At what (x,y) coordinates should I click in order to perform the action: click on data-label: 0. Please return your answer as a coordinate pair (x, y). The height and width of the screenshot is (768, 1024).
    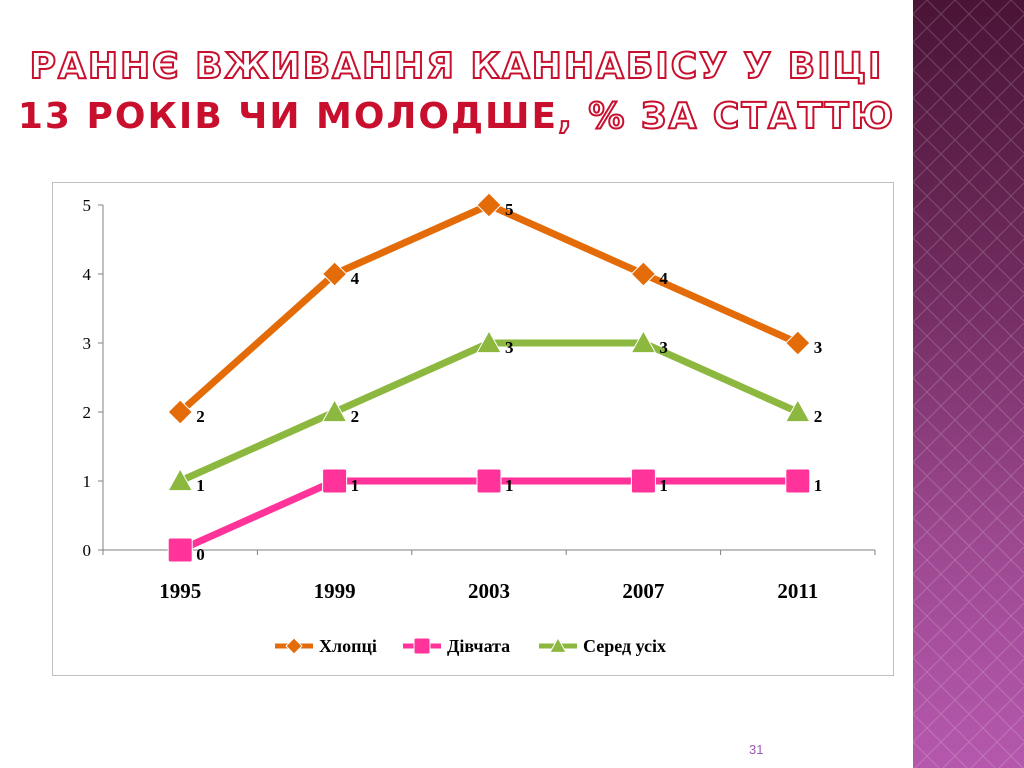
    Looking at the image, I should click on (200, 554).